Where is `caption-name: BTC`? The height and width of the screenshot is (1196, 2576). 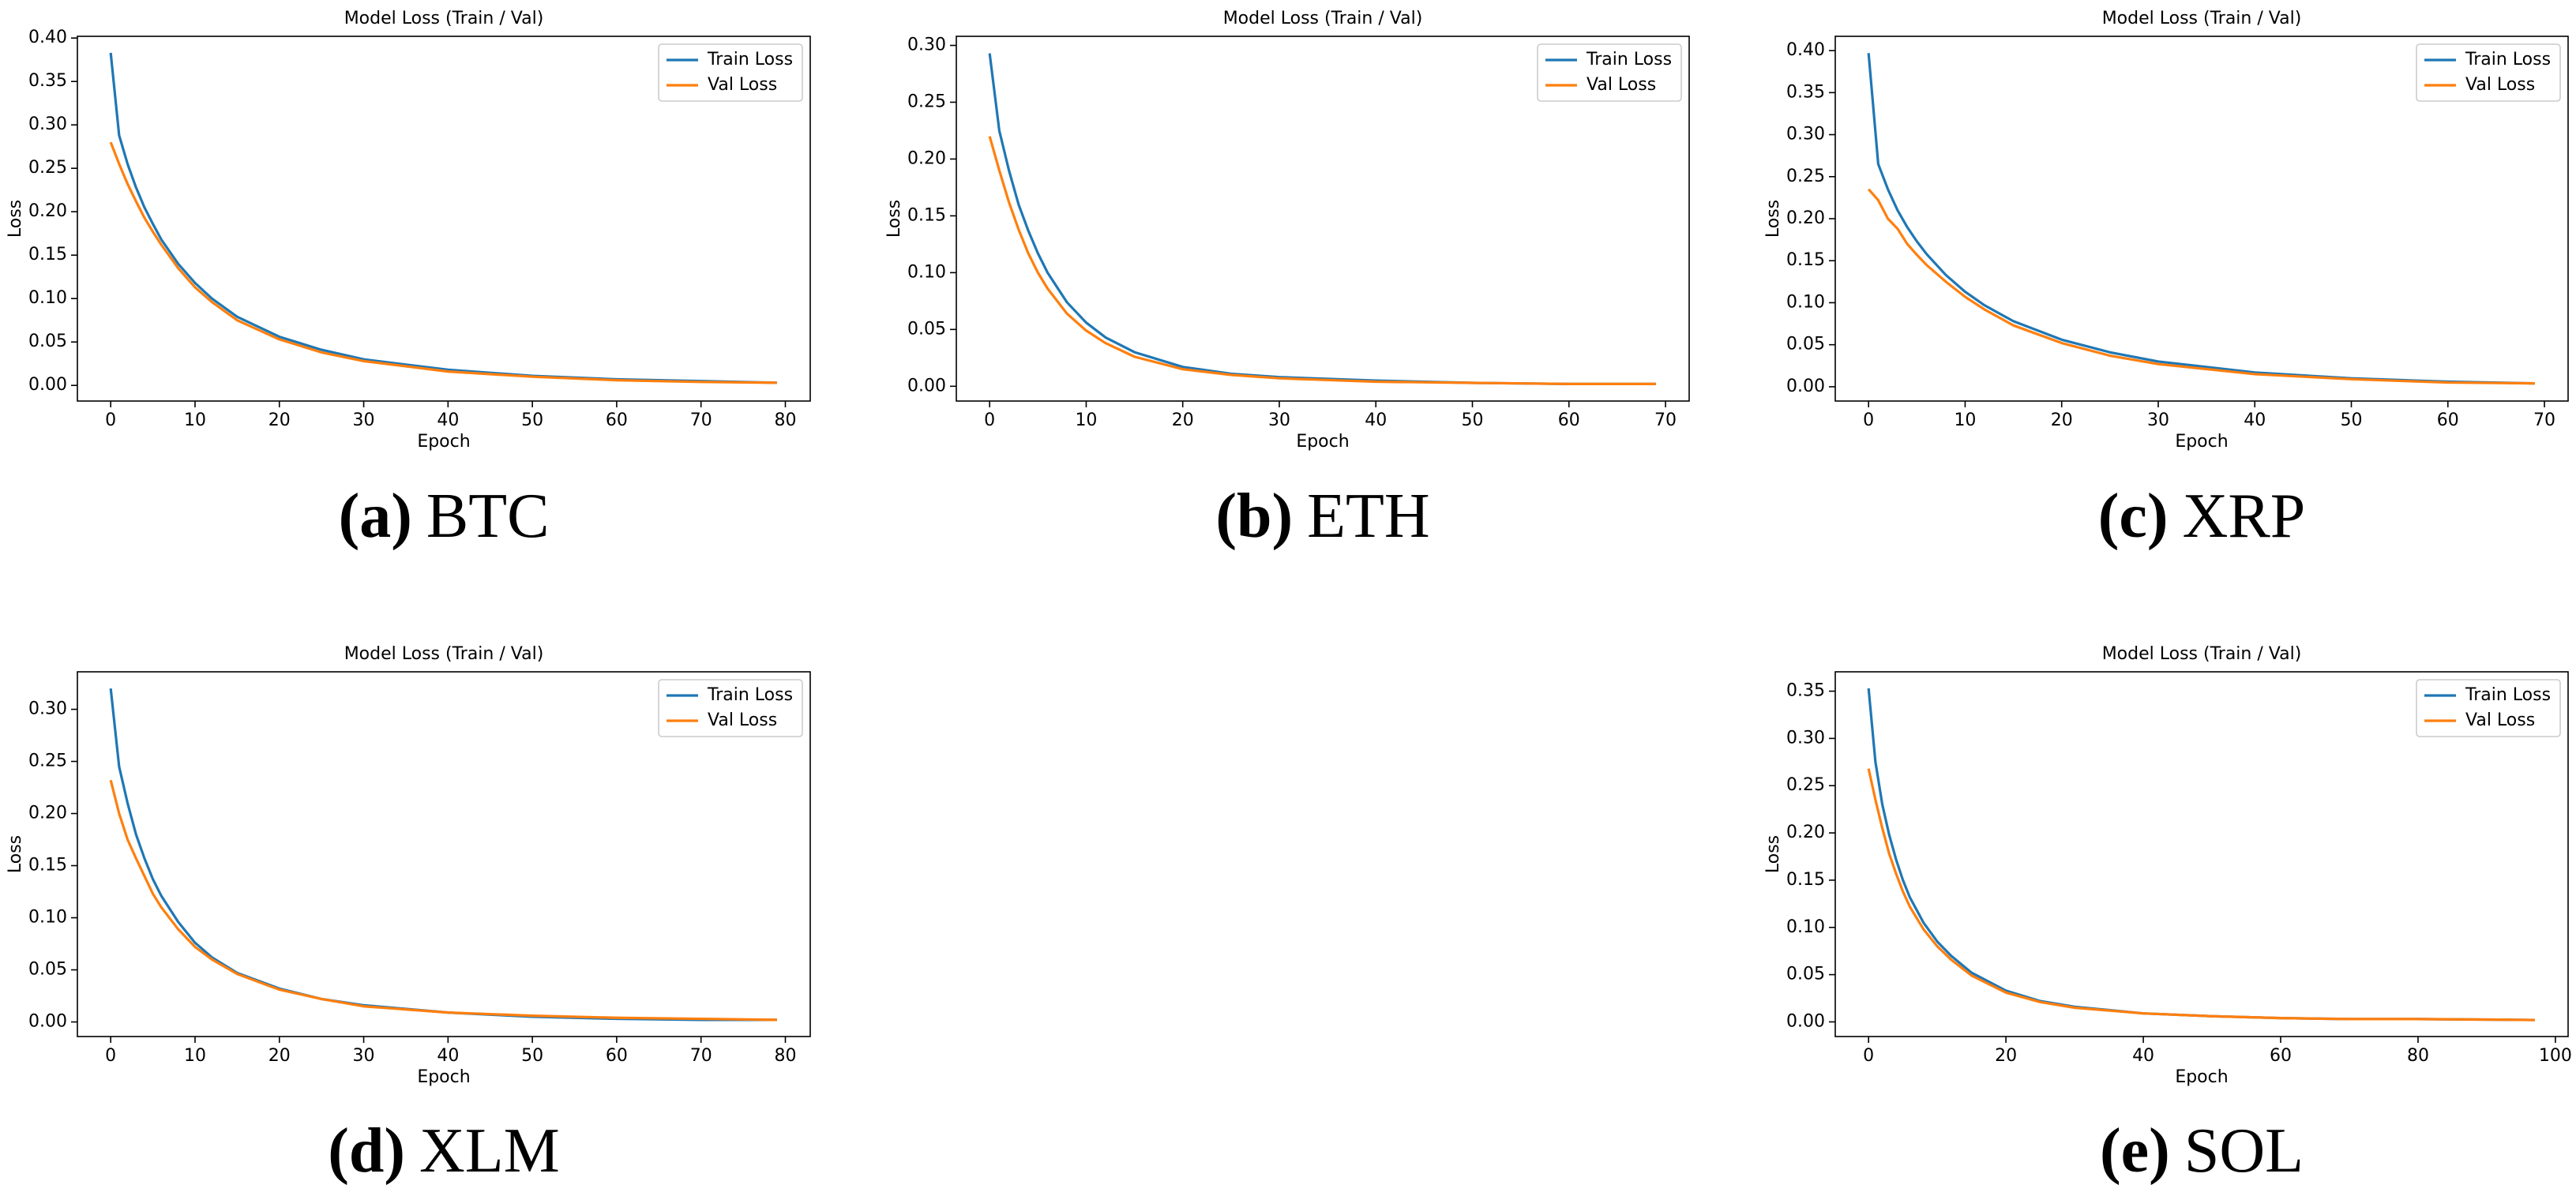 caption-name: BTC is located at coordinates (488, 516).